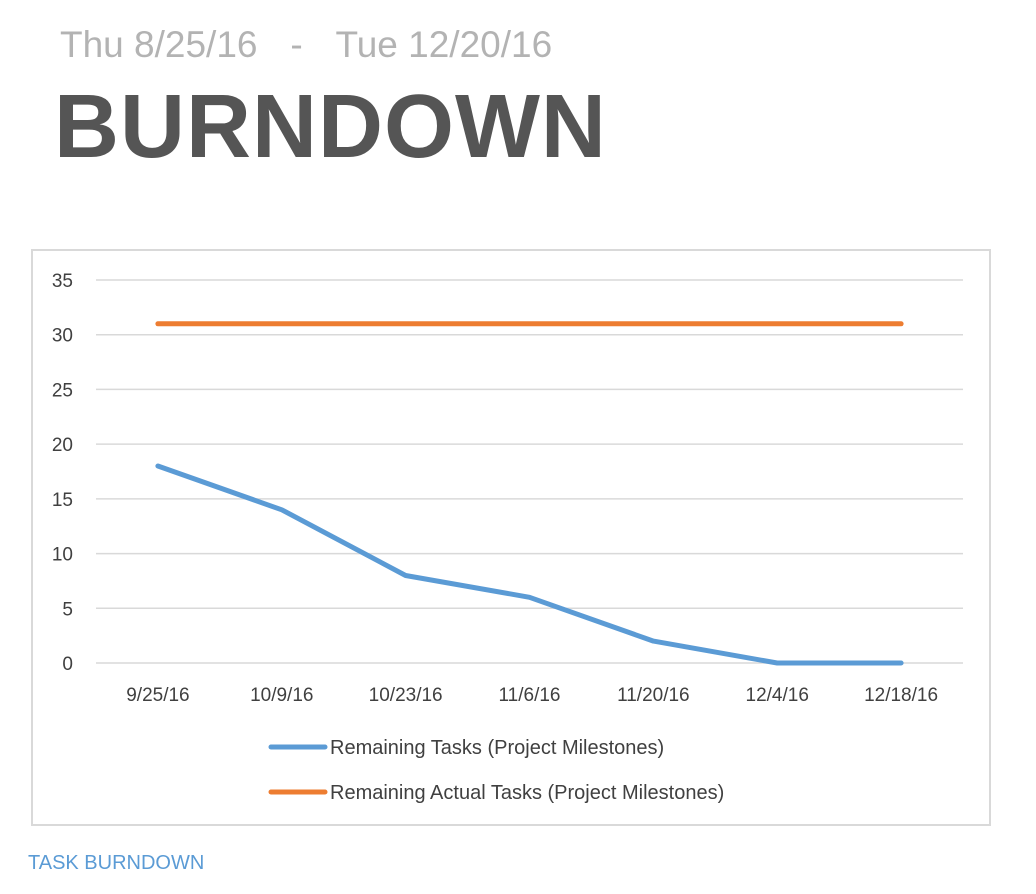 The height and width of the screenshot is (894, 1036). Describe the element at coordinates (62, 390) in the screenshot. I see `y-tick-label: 25` at that location.